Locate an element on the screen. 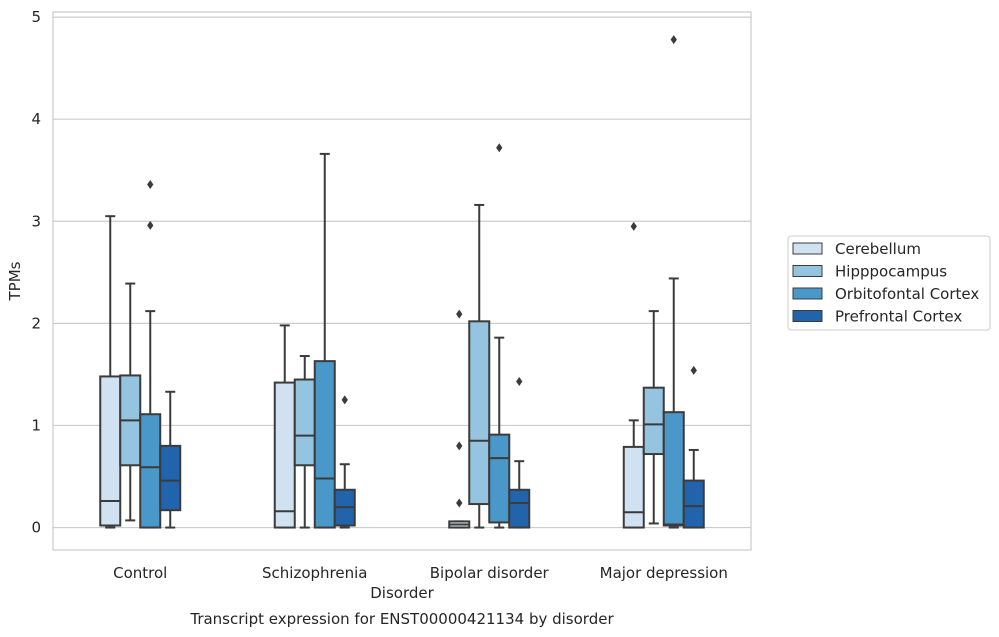 This screenshot has width=999, height=637. y-tick-label: 1 is located at coordinates (36, 425).